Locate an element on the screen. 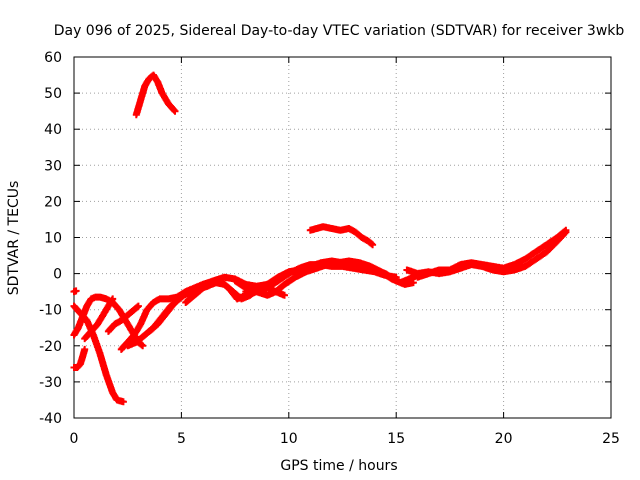 The width and height of the screenshot is (640, 480). y-tick-label: -30 is located at coordinates (50, 383).